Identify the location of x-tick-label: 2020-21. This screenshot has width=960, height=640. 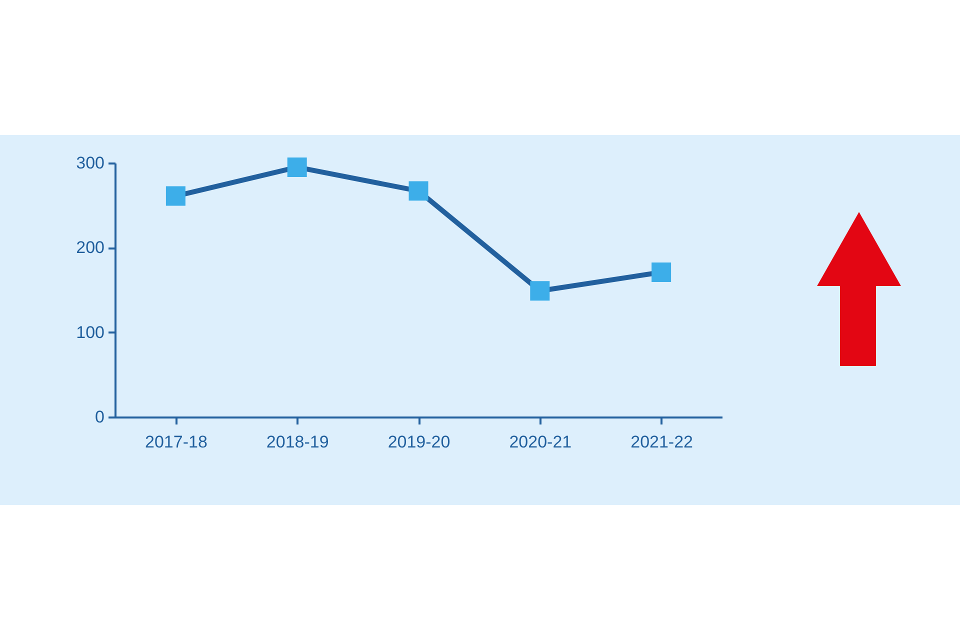
(540, 442).